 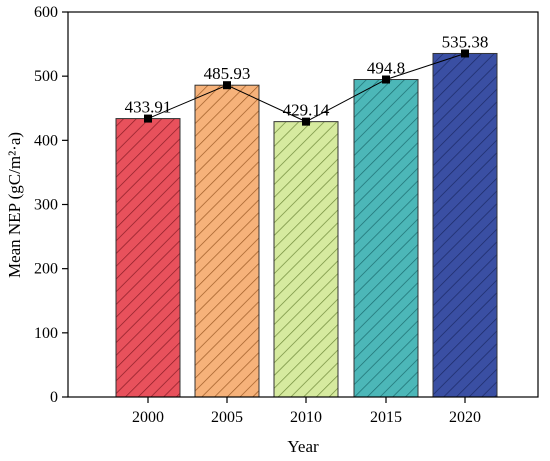 I want to click on y-tick-label: 500, so click(x=46, y=76).